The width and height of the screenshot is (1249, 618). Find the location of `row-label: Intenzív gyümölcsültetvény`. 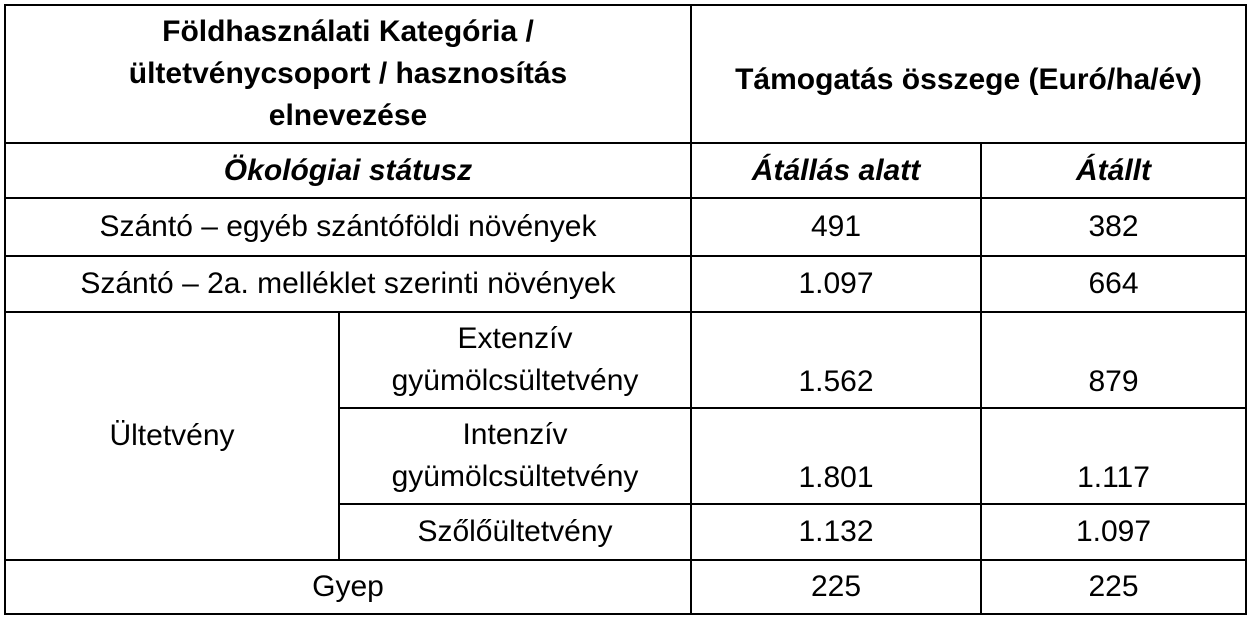

row-label: Intenzív gyümölcsültetvény is located at coordinates (515, 456).